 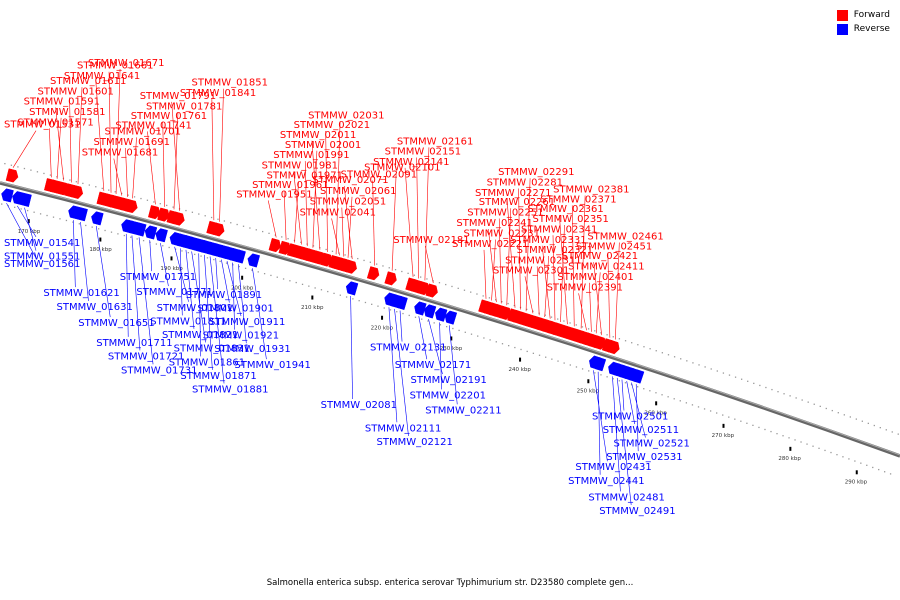 I want to click on forward-gene-label: STMMW_01611, so click(x=88, y=81).